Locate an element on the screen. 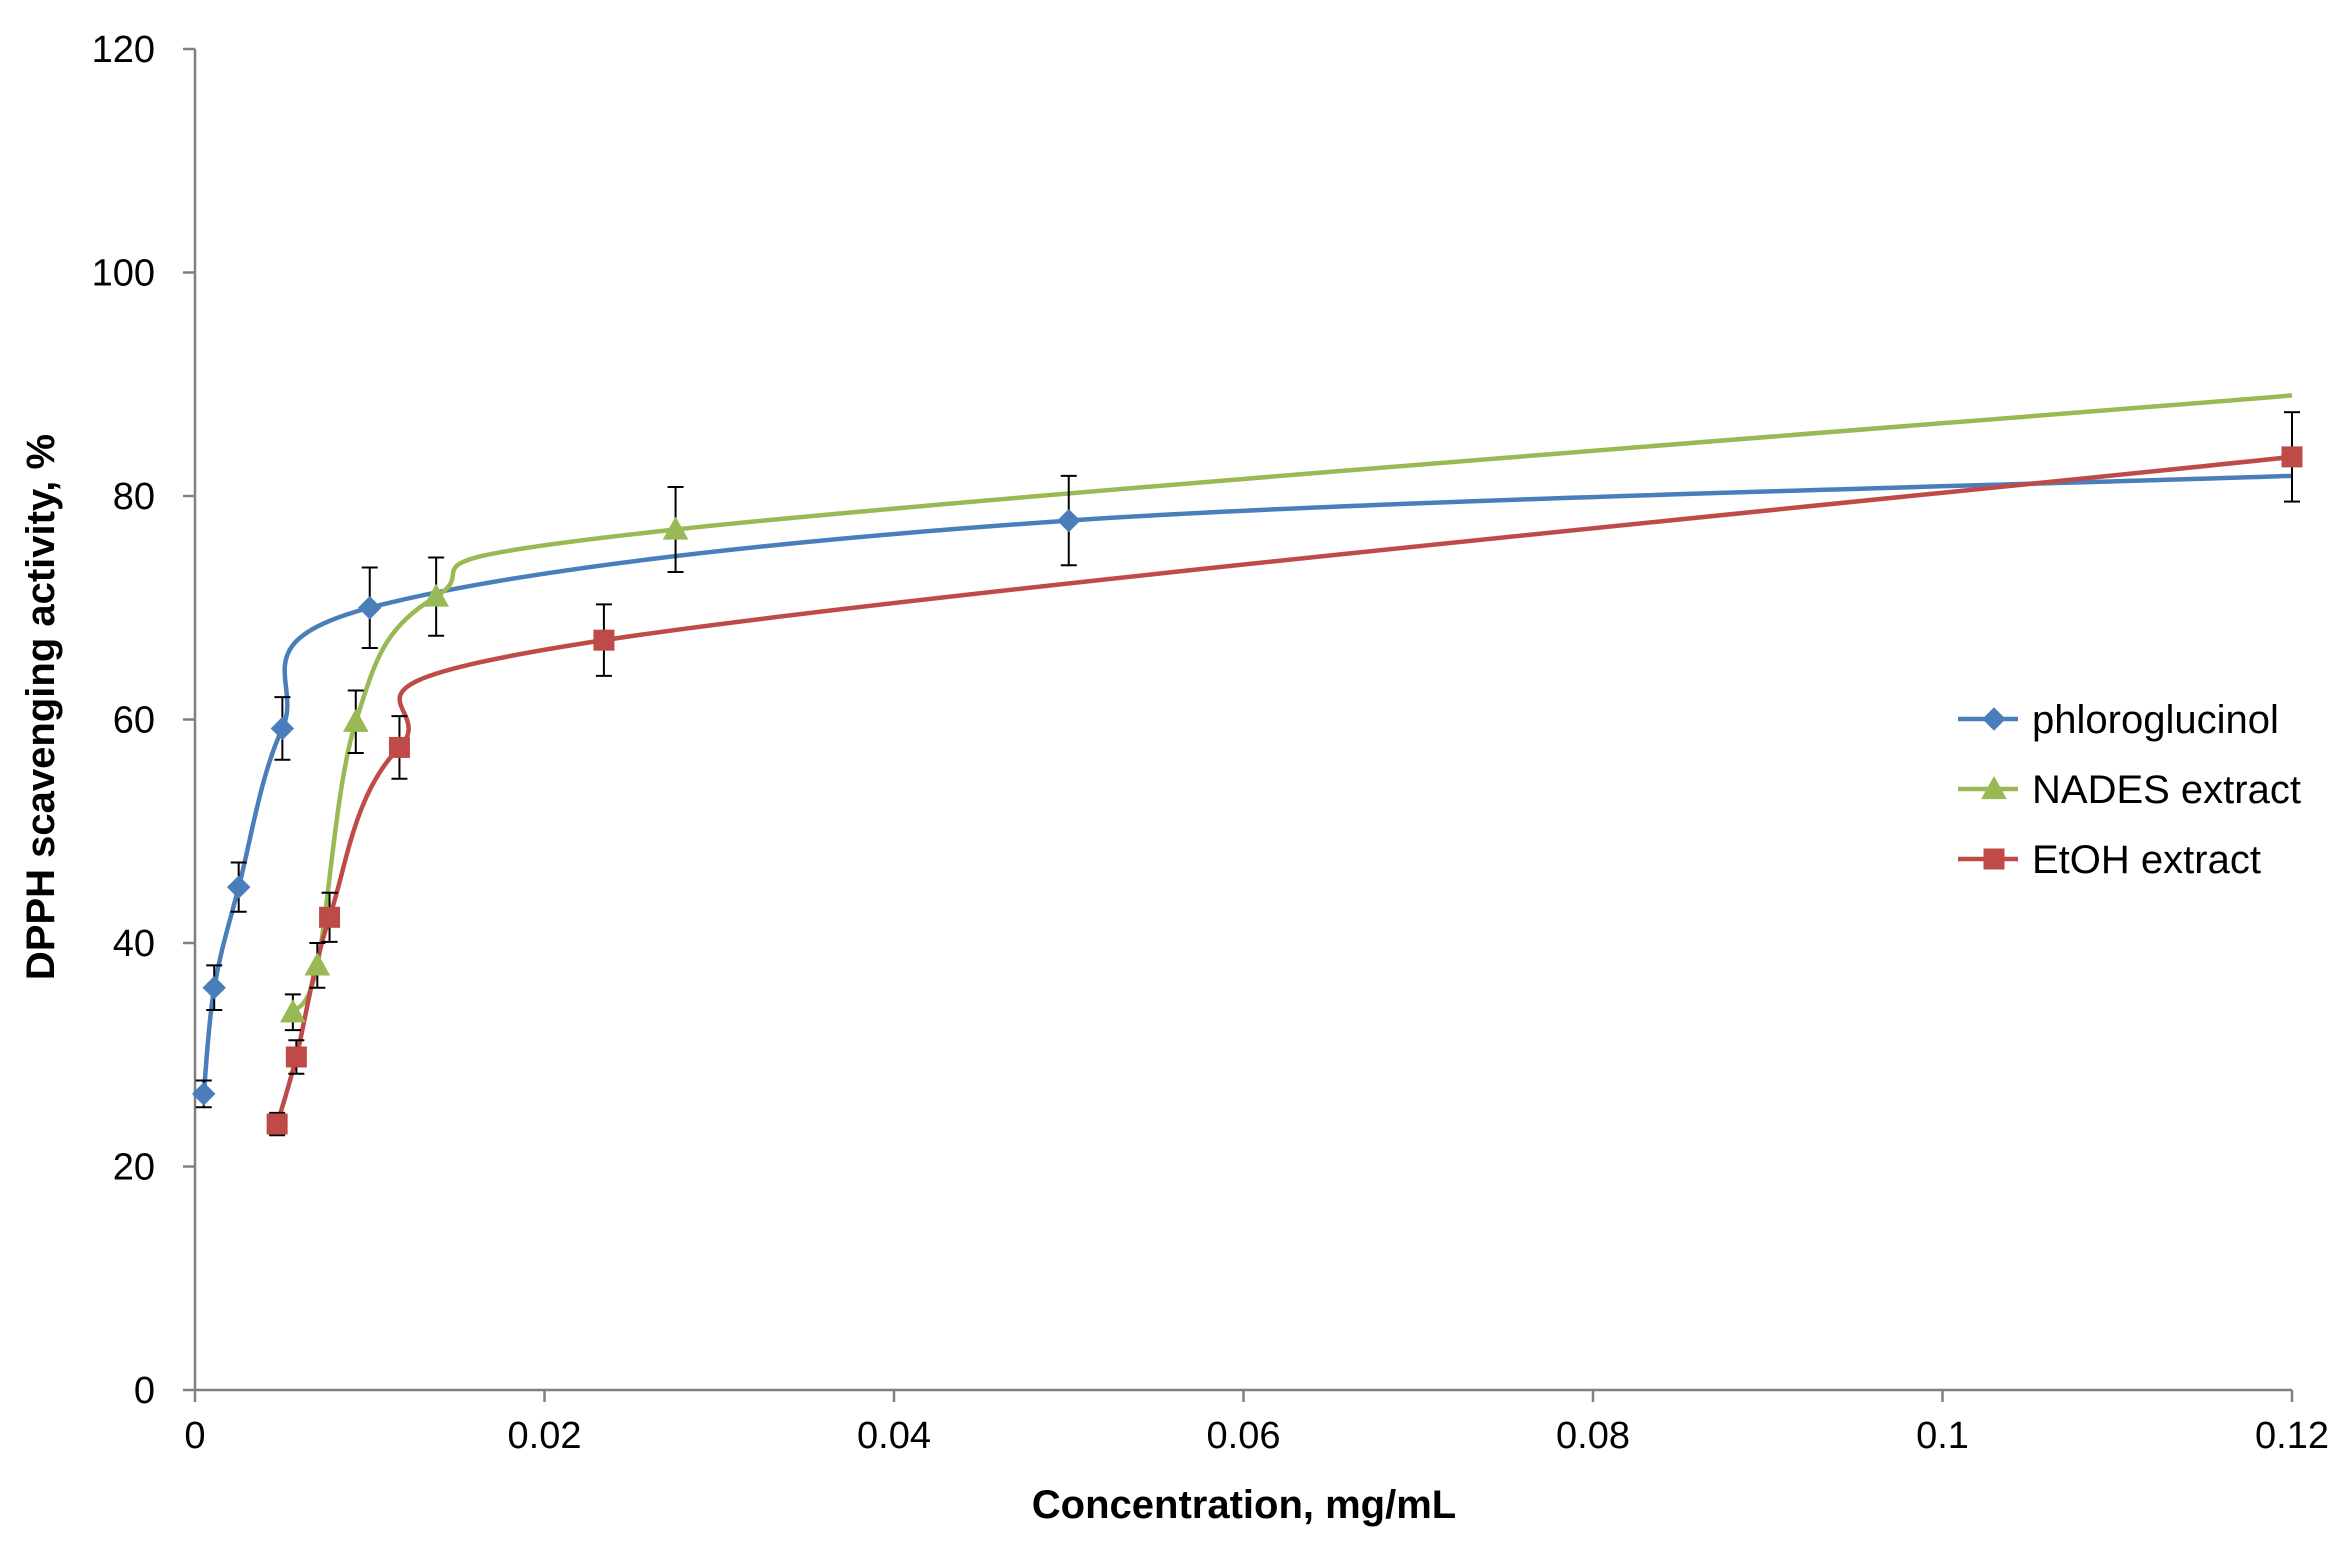  x-tick-label: 0.02 is located at coordinates (545, 1436).